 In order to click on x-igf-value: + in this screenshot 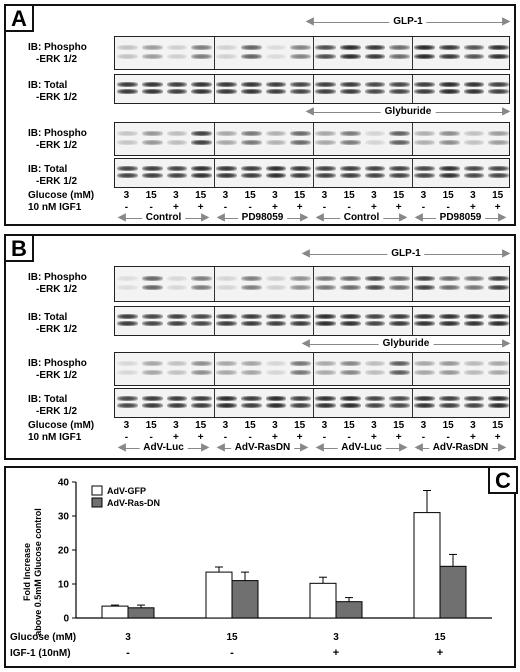, I will do `click(336, 653)`.